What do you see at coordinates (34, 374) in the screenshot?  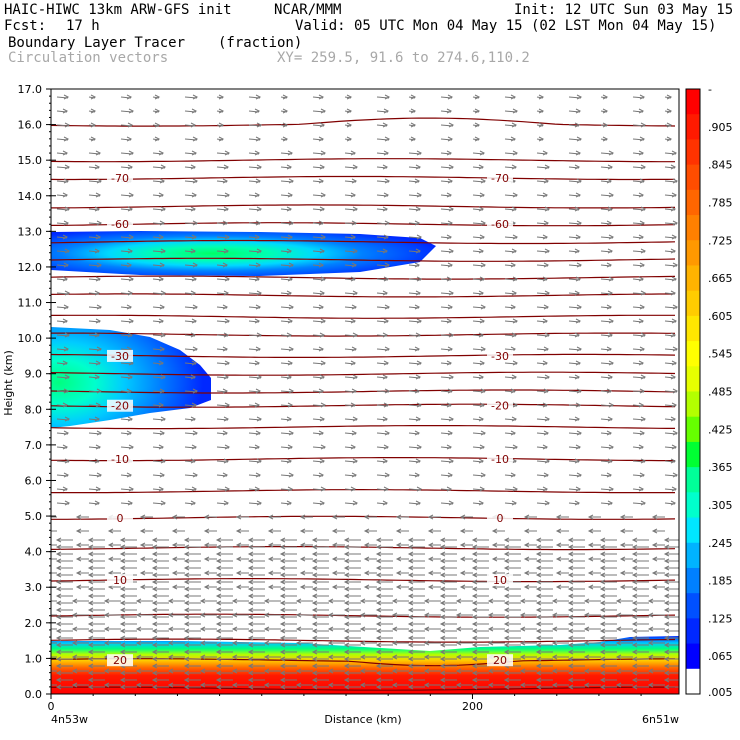 I see `y-tick-label: 9.0` at bounding box center [34, 374].